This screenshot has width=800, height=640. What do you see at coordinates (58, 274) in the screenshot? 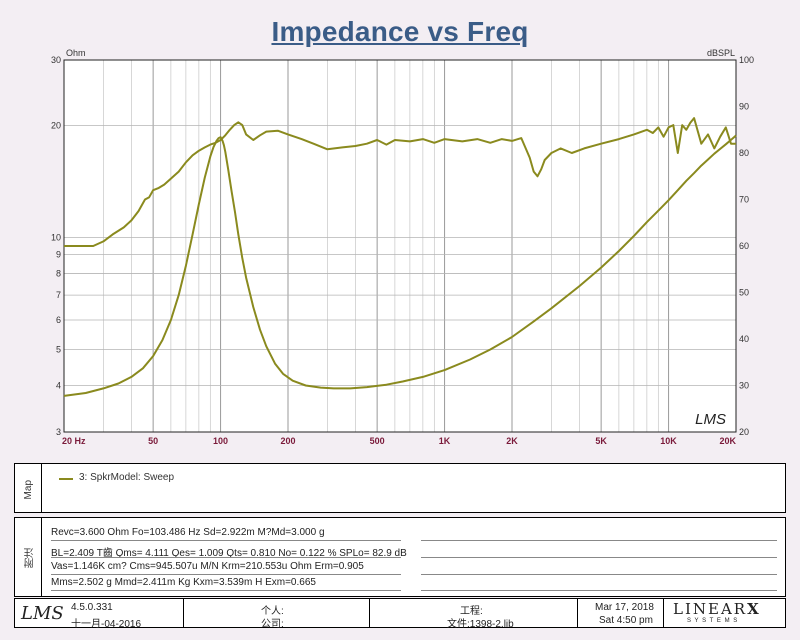
I see `y-left-tick-label: 8` at bounding box center [58, 274].